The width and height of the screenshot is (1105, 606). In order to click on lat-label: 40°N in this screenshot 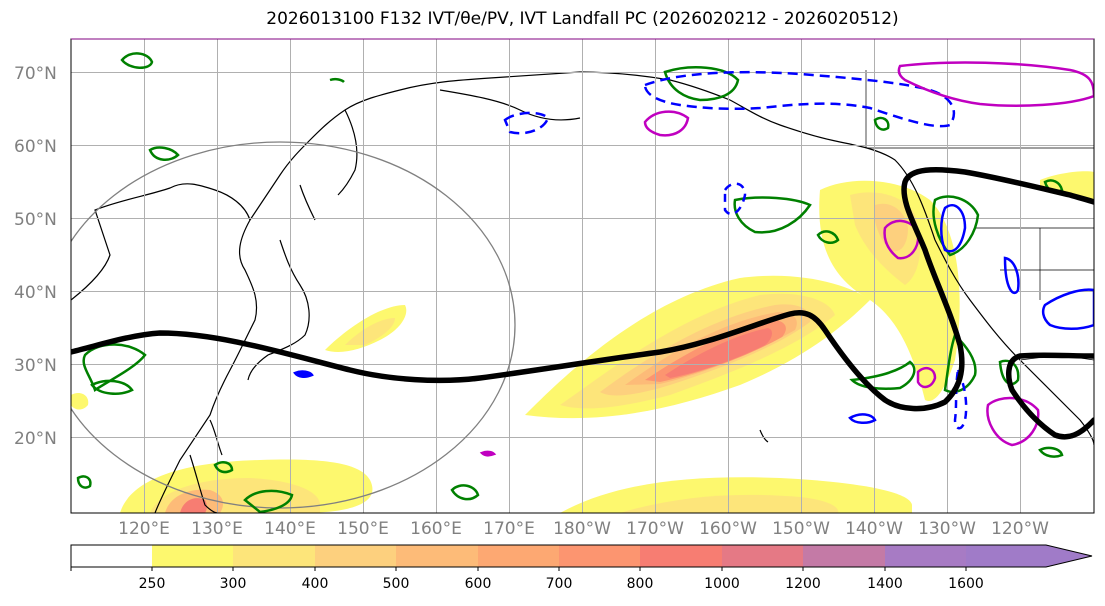, I will do `click(35, 293)`.